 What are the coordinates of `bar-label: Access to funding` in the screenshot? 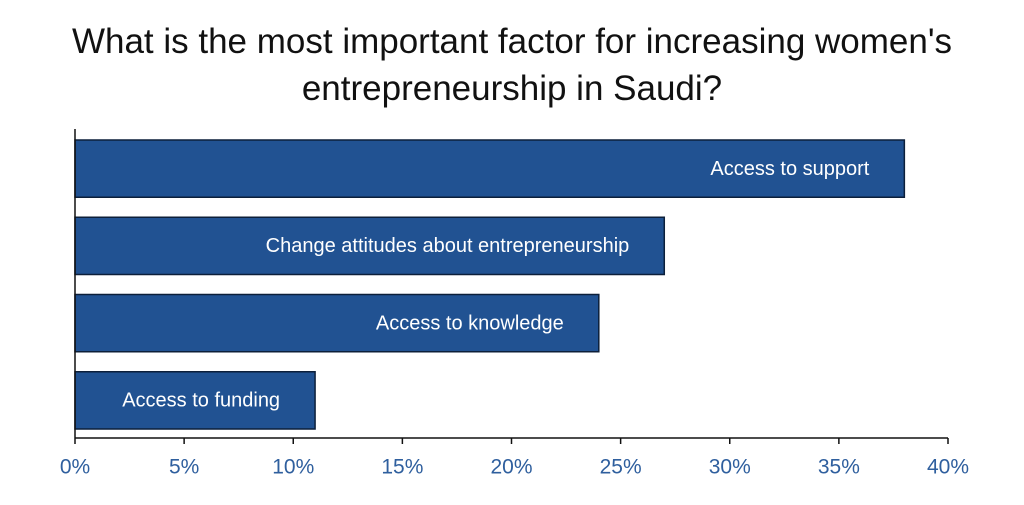 It's located at (201, 401).